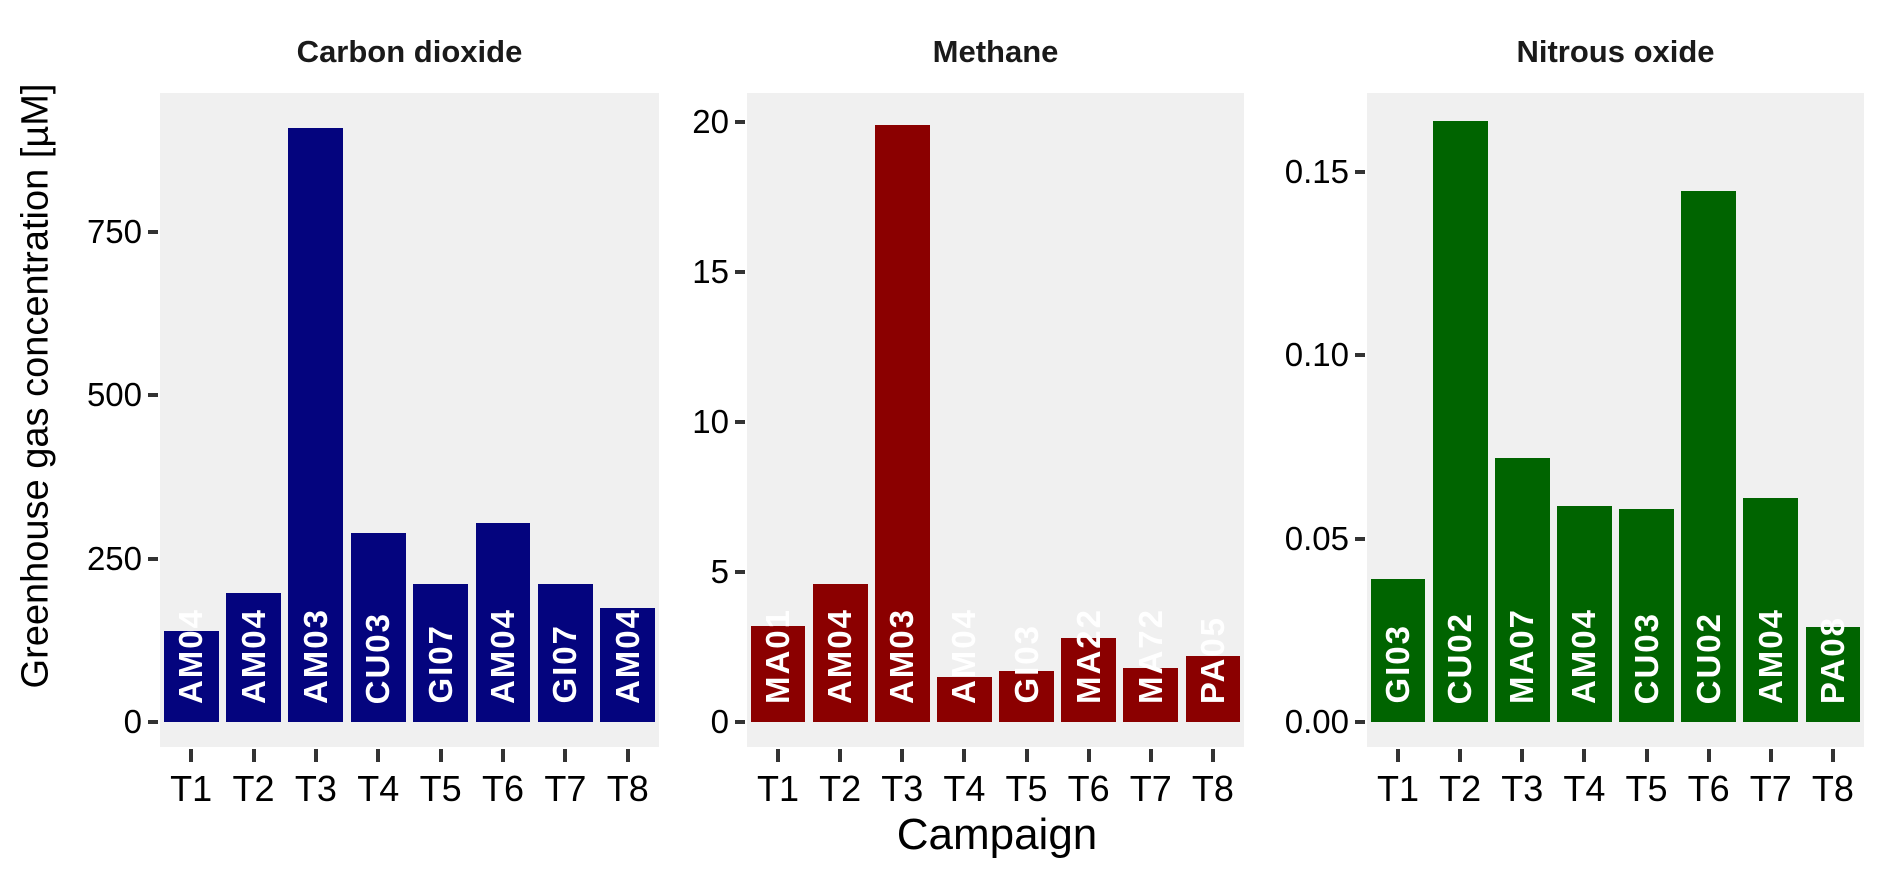 The height and width of the screenshot is (885, 1889). What do you see at coordinates (964, 655) in the screenshot?
I see `bar-label-methane-T4: AM04` at bounding box center [964, 655].